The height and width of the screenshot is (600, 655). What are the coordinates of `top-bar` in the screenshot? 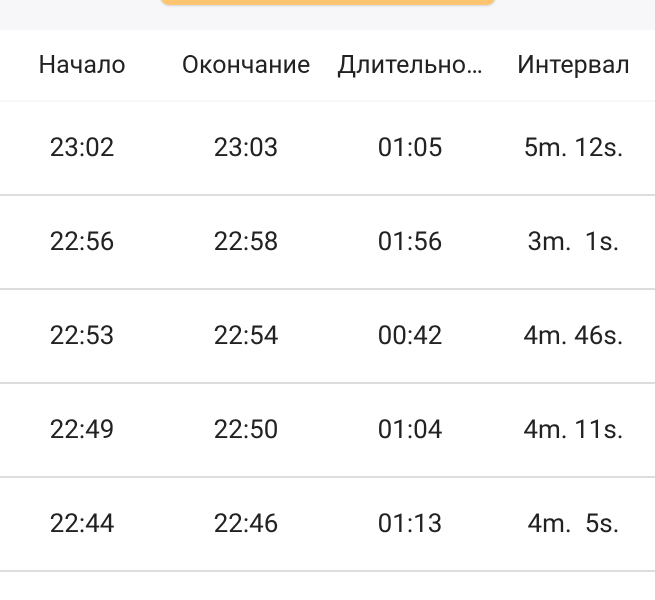 It's located at (327, 15).